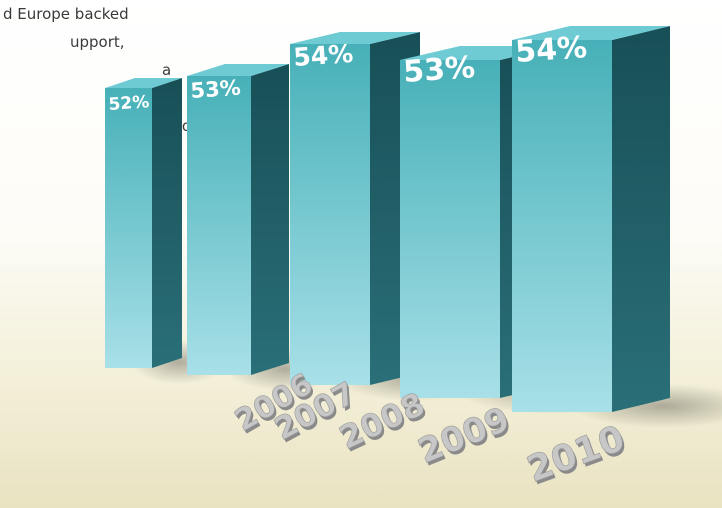  What do you see at coordinates (129, 103) in the screenshot?
I see `bar-value-label: 52%` at bounding box center [129, 103].